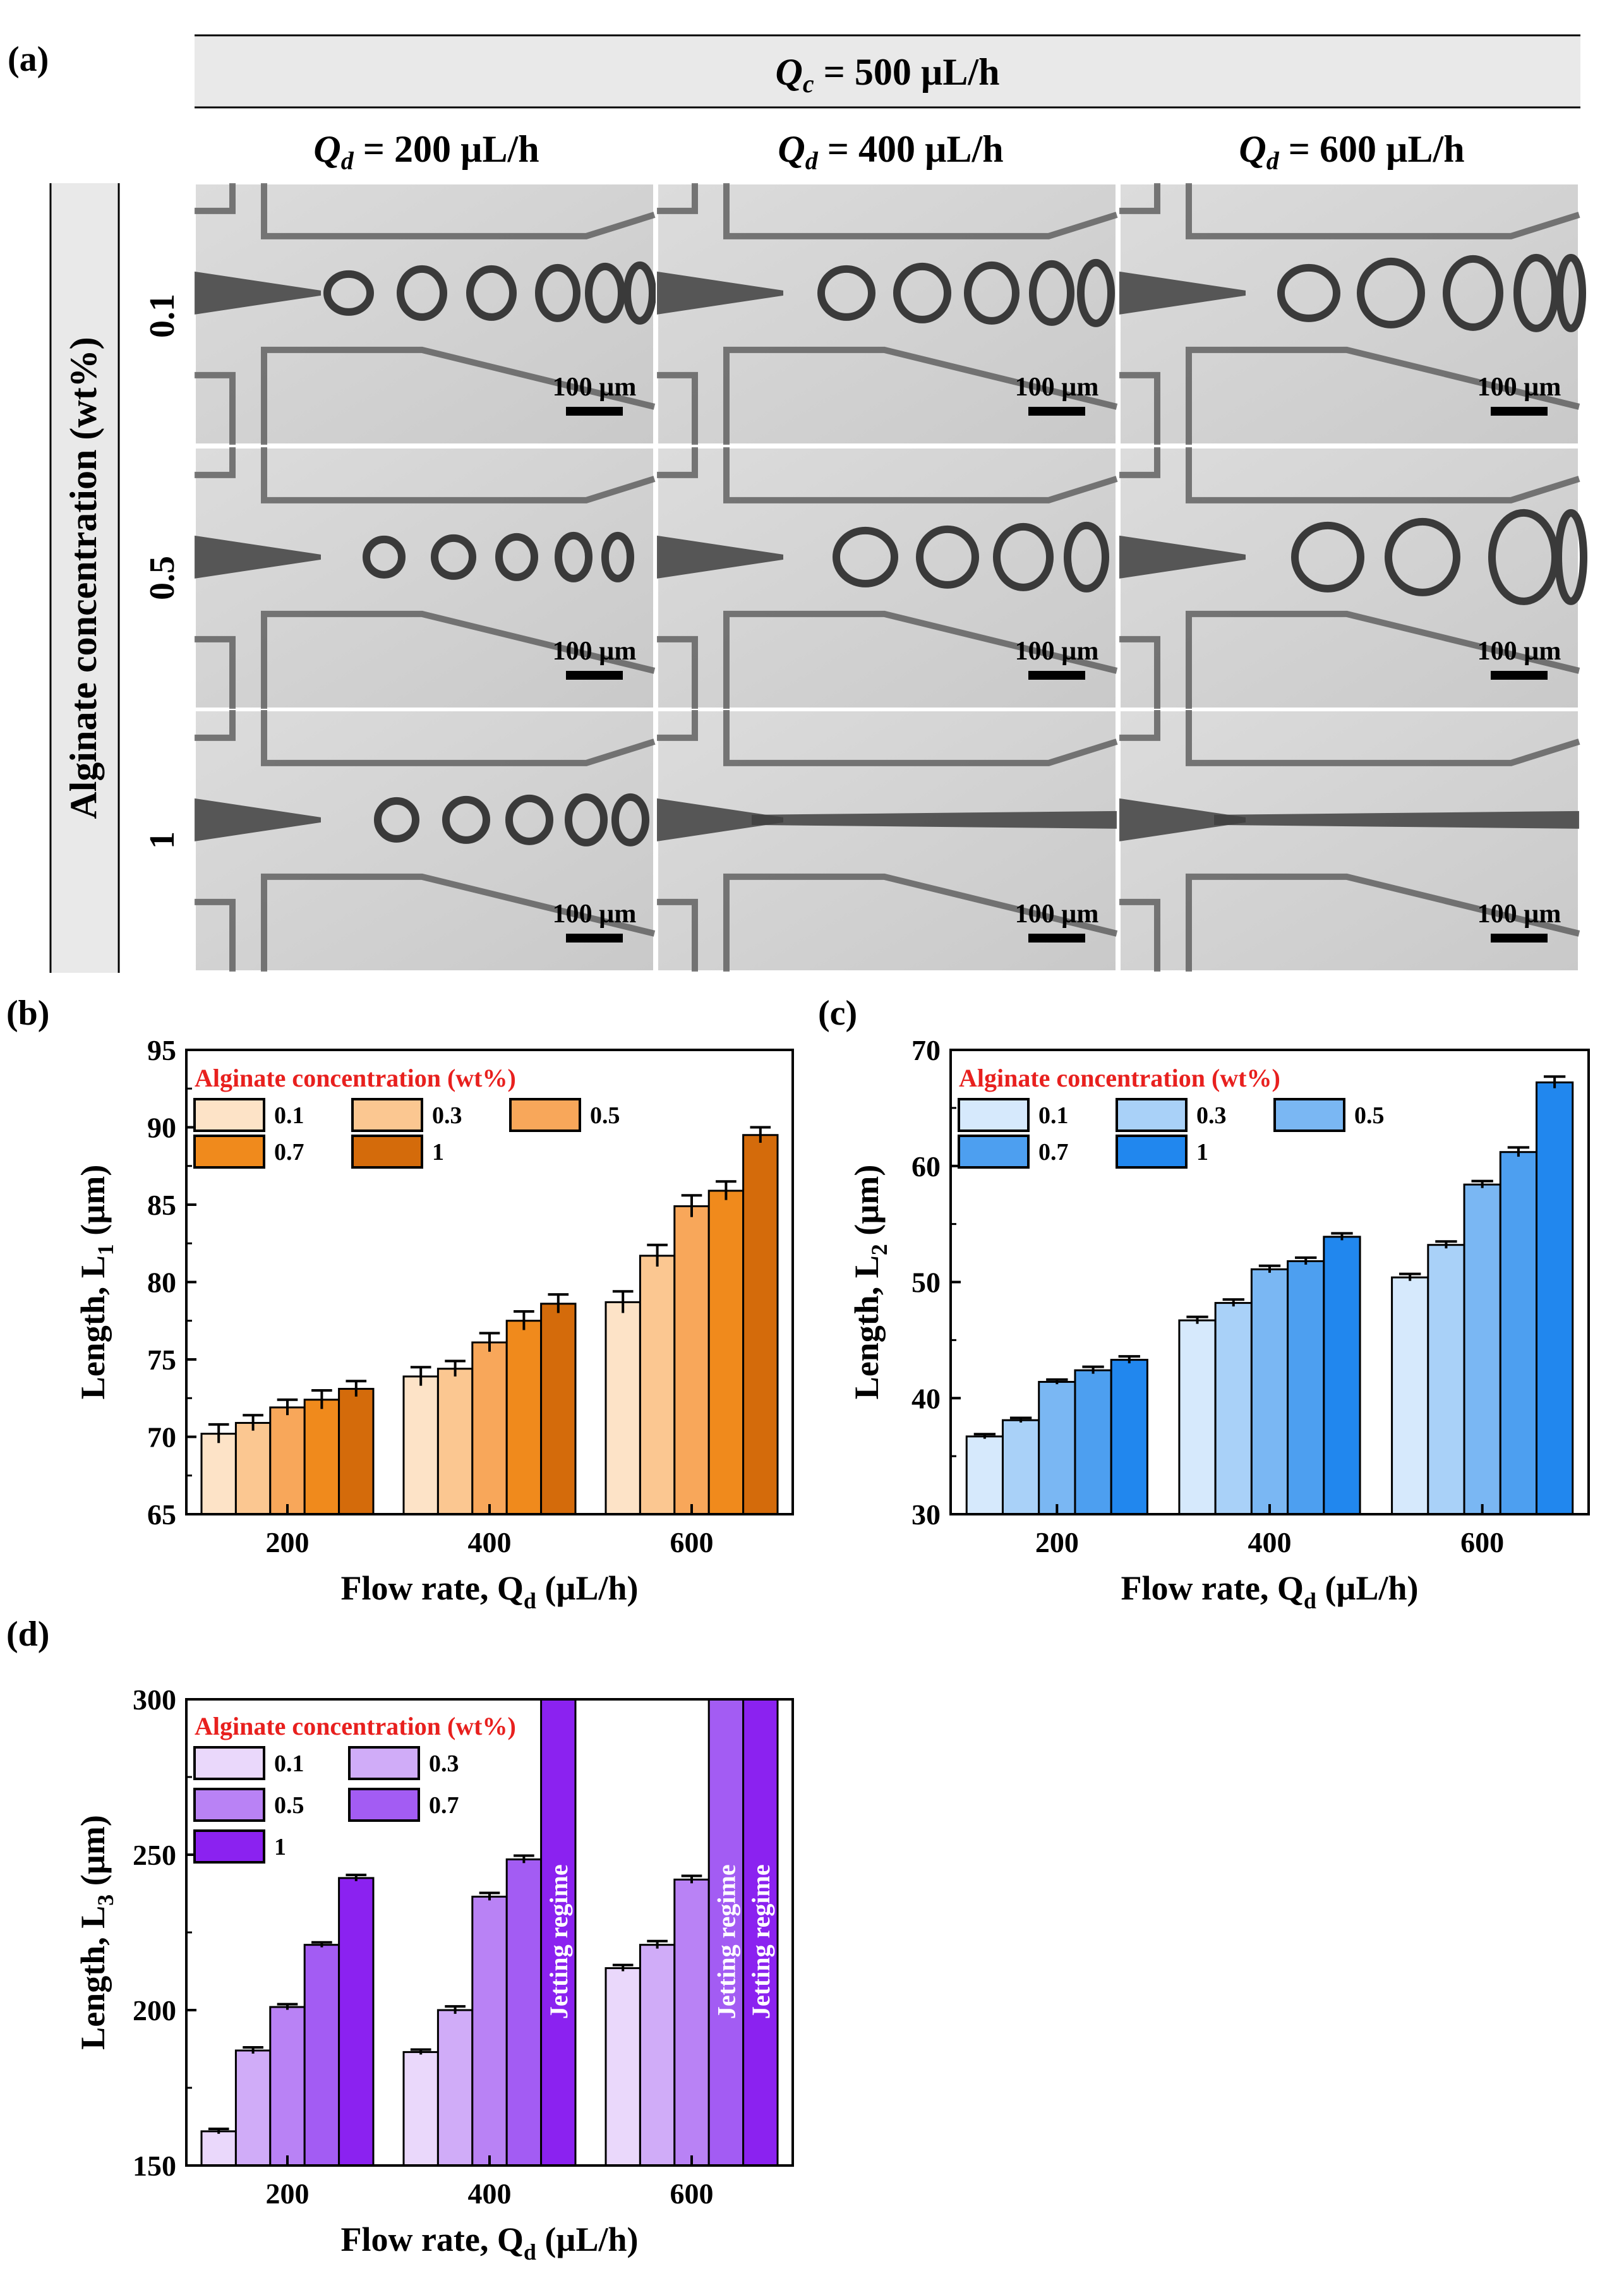 Image resolution: width=1624 pixels, height=2283 pixels. I want to click on y-tick-label-85: 85, so click(161, 1205).